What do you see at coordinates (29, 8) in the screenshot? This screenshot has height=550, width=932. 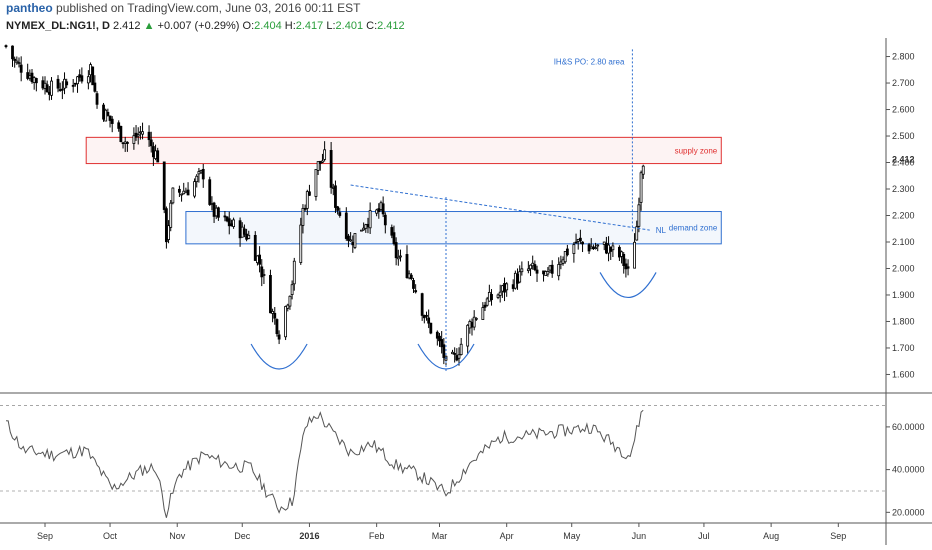 I see `publisher-name: pantheo` at bounding box center [29, 8].